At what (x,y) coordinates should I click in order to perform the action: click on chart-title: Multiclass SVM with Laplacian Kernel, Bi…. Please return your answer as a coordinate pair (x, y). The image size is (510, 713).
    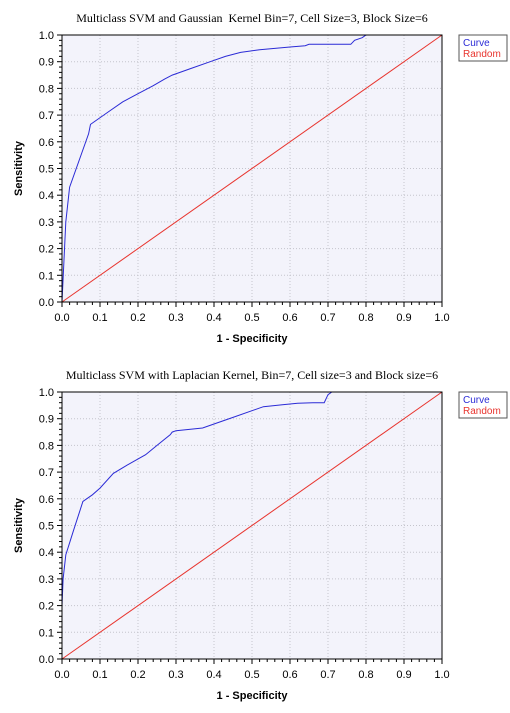
    Looking at the image, I should click on (252, 375).